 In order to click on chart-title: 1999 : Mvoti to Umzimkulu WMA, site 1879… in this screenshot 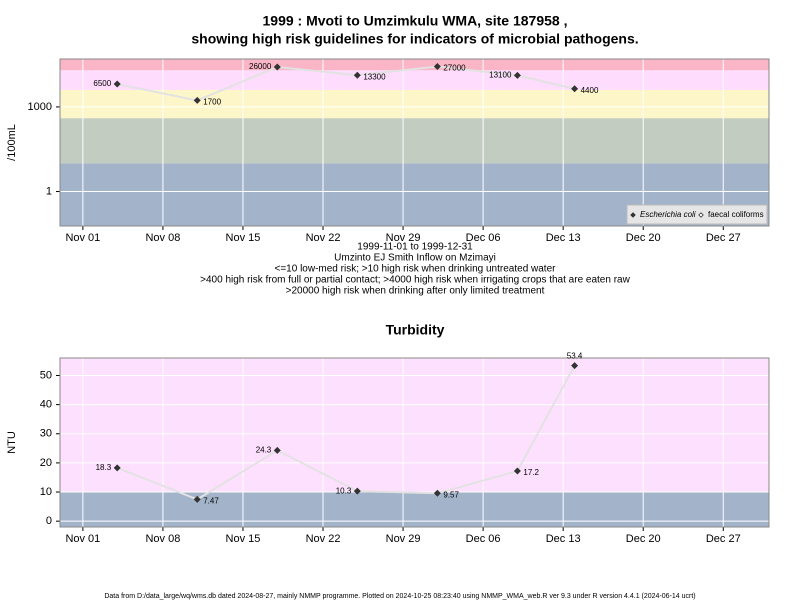, I will do `click(415, 21)`.